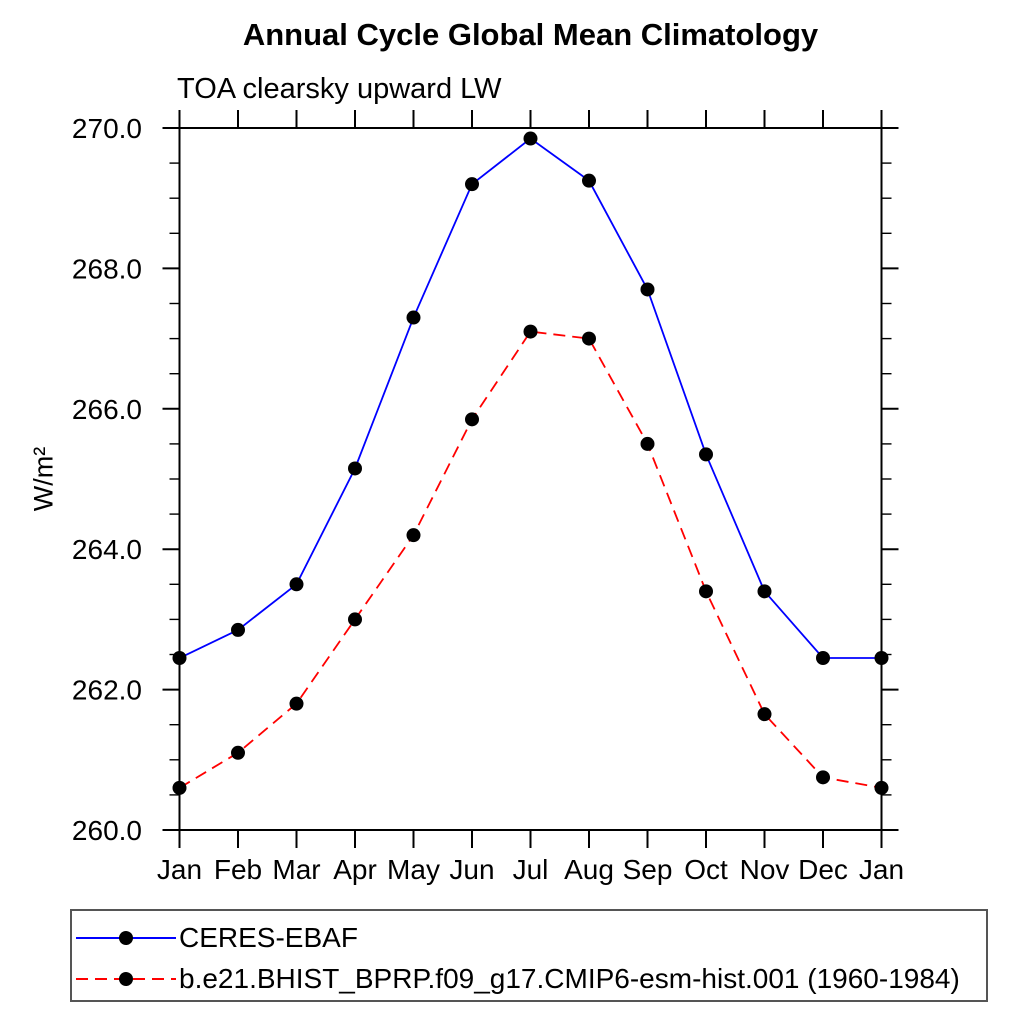 This screenshot has width=1024, height=1024. Describe the element at coordinates (107, 409) in the screenshot. I see `y-tick-label: 266.0` at that location.